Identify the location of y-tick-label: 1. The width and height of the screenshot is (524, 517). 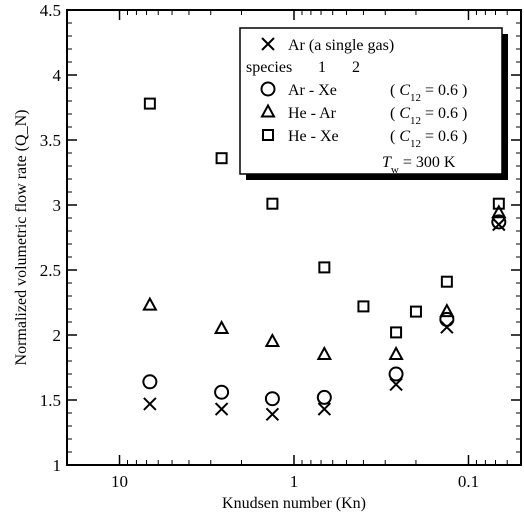
(57, 465).